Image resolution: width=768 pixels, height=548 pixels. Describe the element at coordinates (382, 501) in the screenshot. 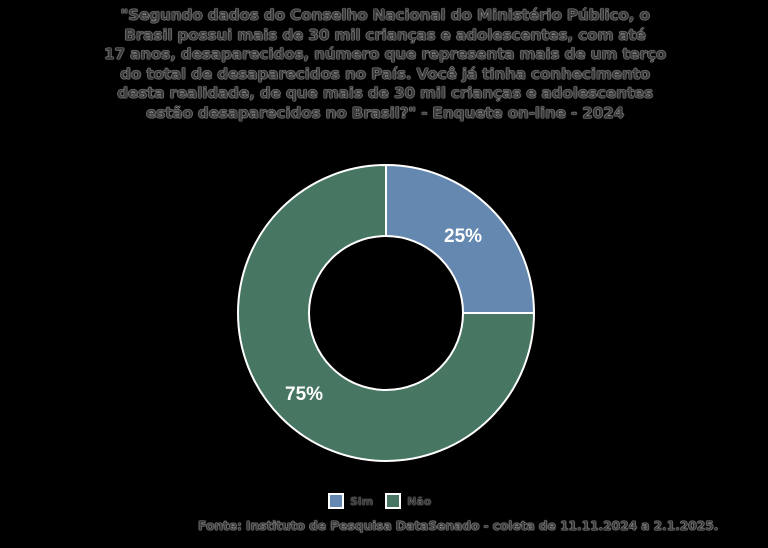

I see `legend: Sim Não` at that location.